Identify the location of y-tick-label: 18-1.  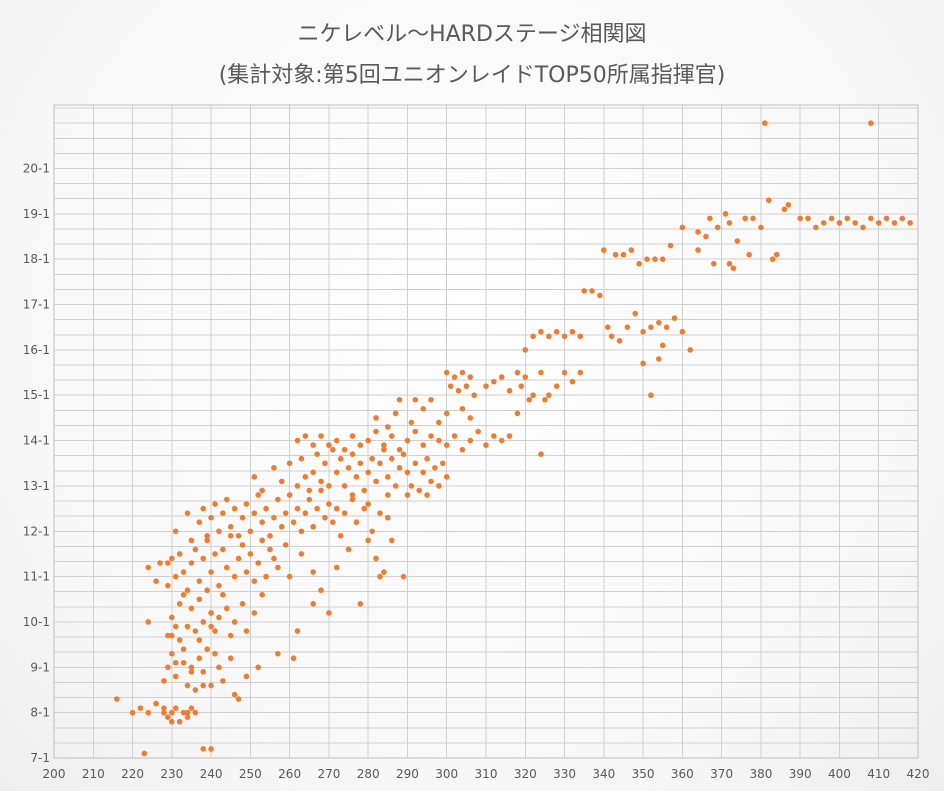
(36, 259).